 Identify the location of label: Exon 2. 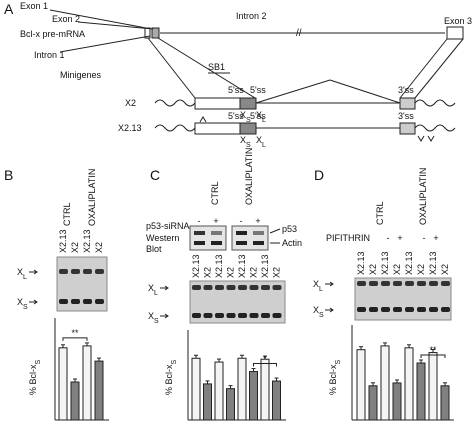
(66, 19).